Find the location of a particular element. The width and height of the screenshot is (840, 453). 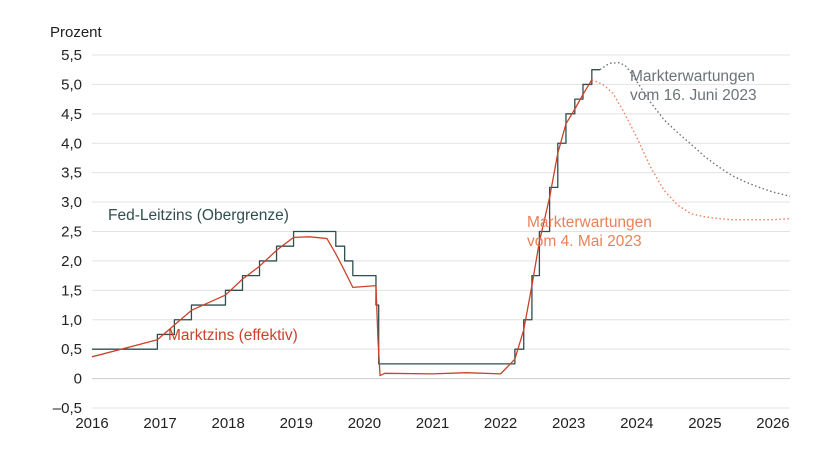

label-june-line: vom 16. Juni 2023 is located at coordinates (693, 95).